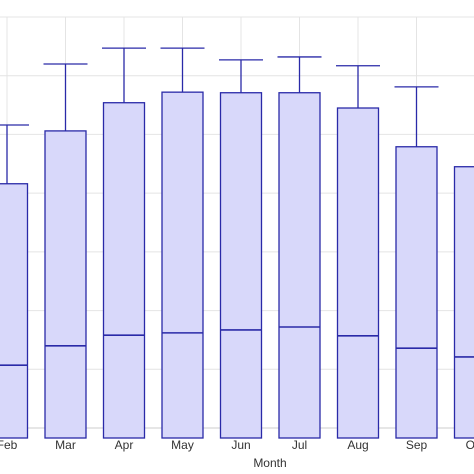 This screenshot has height=474, width=474. Describe the element at coordinates (470, 445) in the screenshot. I see `x-tick-label: Oct` at that location.